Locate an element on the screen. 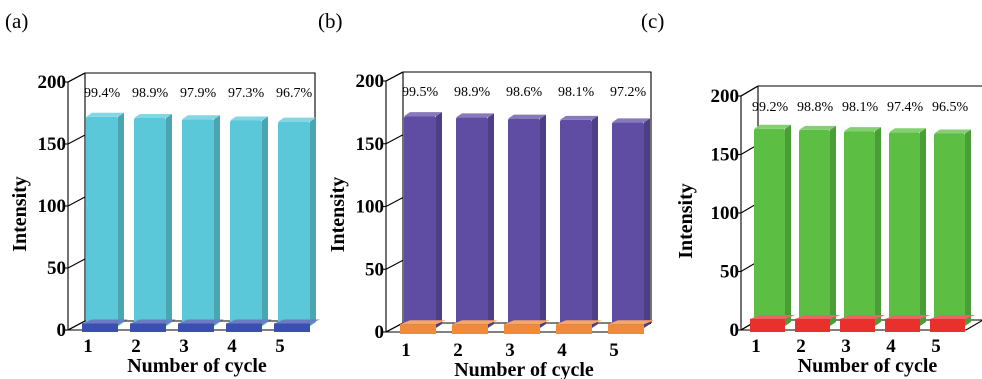 The width and height of the screenshot is (982, 379). percent-label: 99.5% is located at coordinates (420, 92).